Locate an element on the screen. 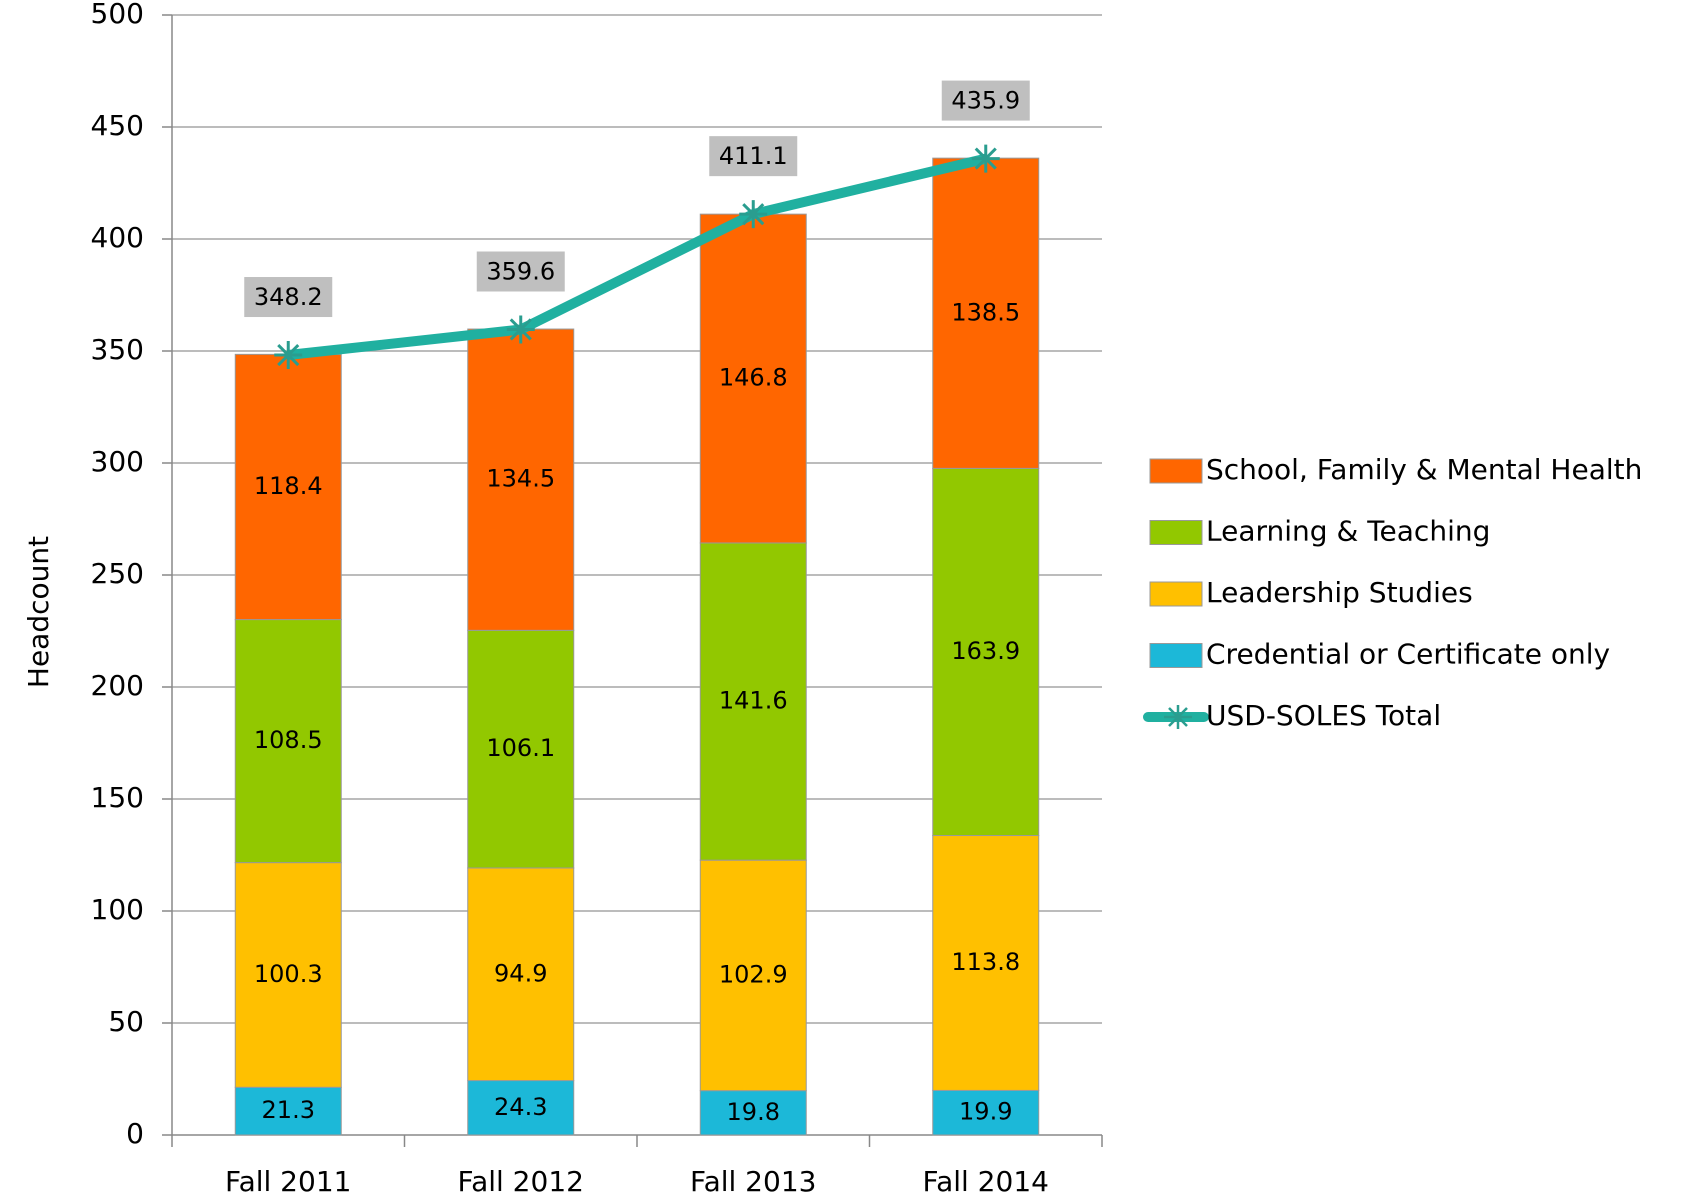 The width and height of the screenshot is (1703, 1204). data-label: 134.5 is located at coordinates (520, 479).